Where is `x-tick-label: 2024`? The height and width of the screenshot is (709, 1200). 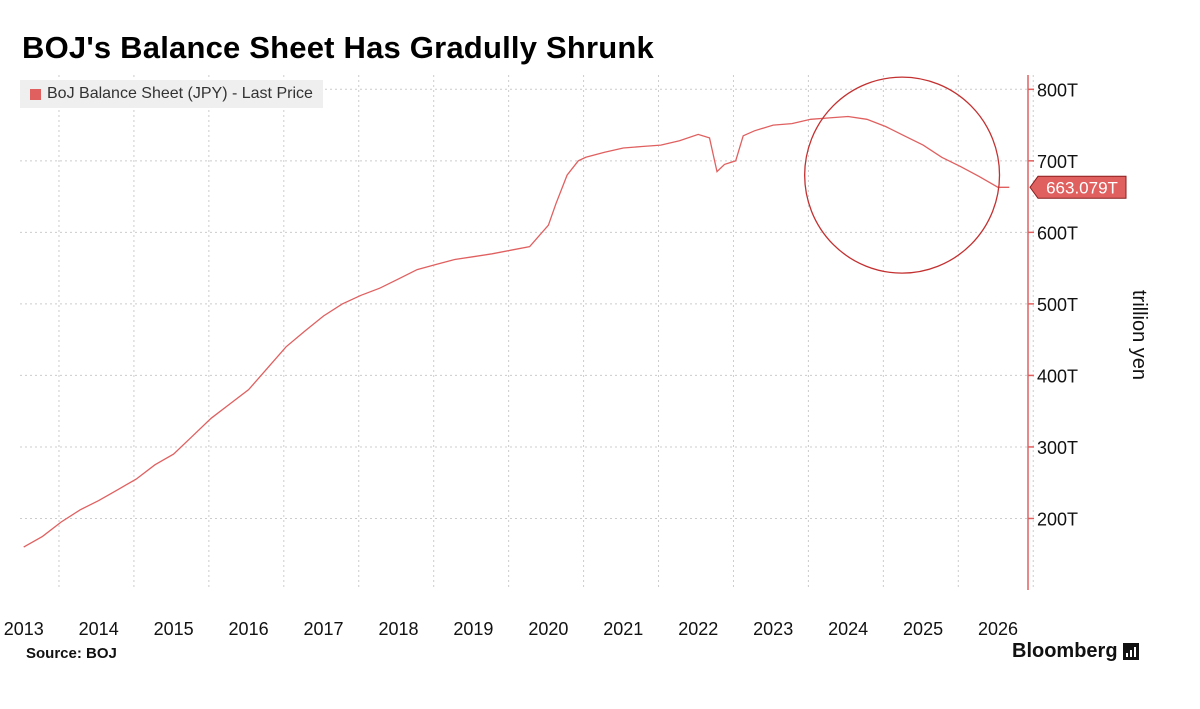 x-tick-label: 2024 is located at coordinates (848, 629).